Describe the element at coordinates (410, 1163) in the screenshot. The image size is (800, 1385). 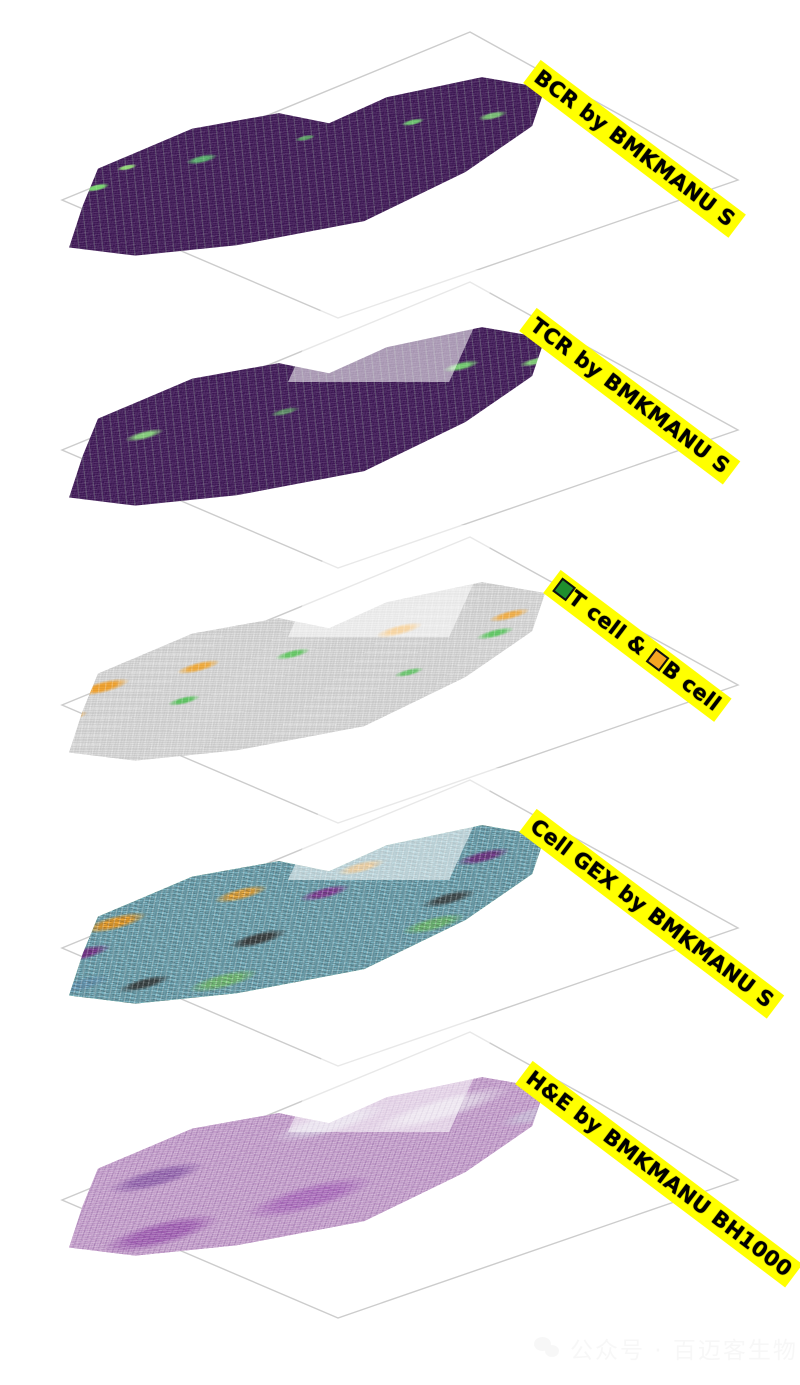
I see `tissue-he` at that location.